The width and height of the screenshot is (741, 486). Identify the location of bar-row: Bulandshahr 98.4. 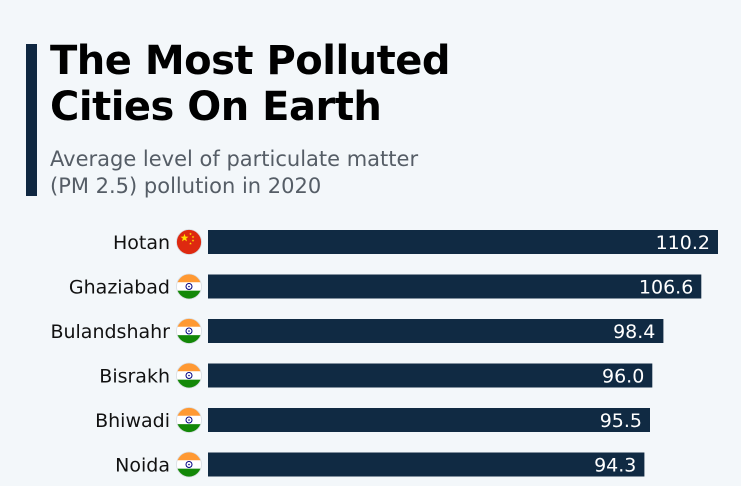
(357, 331).